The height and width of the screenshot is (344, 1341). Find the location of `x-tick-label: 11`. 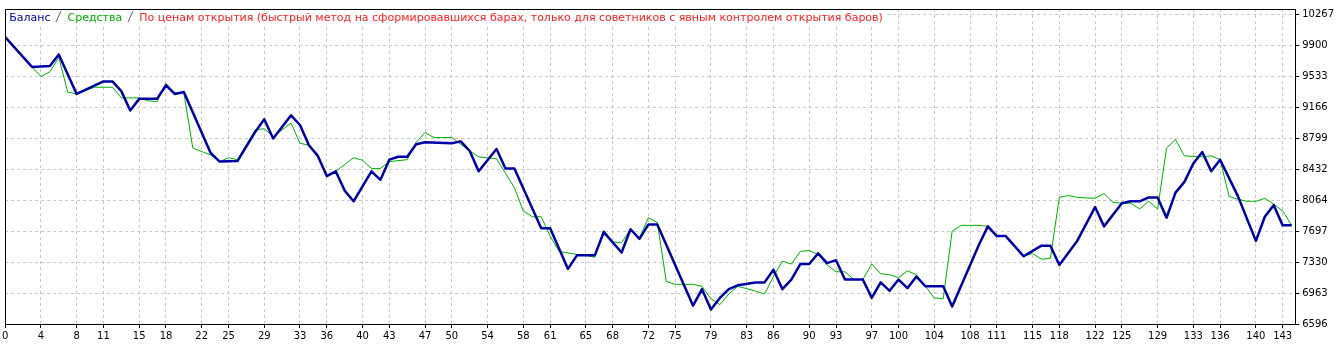

x-tick-label: 11 is located at coordinates (103, 335).